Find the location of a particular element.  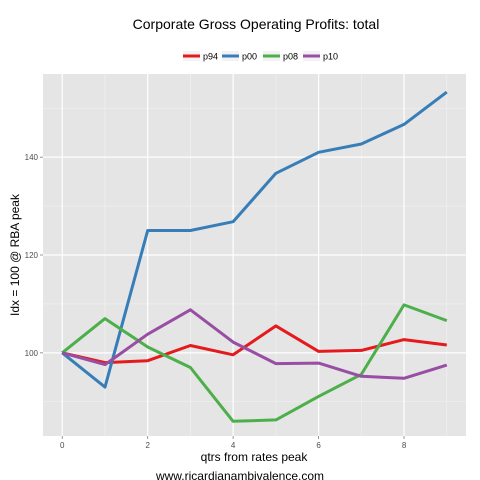

footer-url: www.ricardianambivalence.com is located at coordinates (239, 474).